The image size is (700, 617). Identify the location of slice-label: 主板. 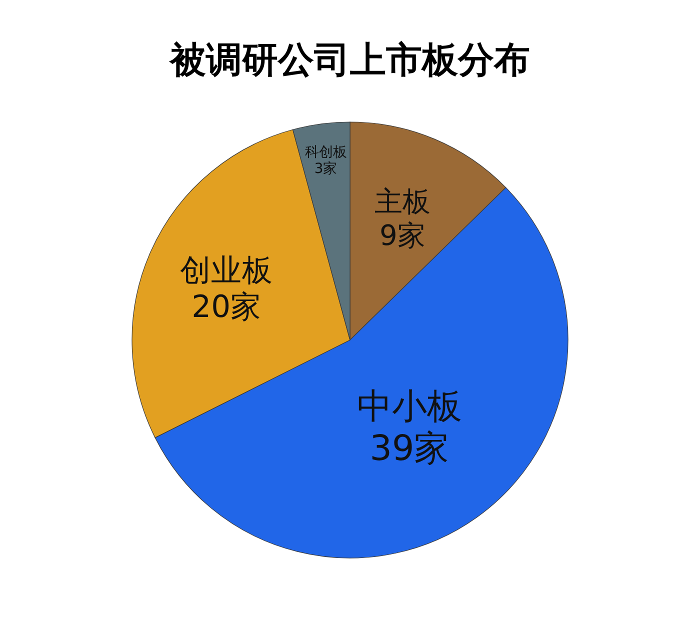
(402, 201).